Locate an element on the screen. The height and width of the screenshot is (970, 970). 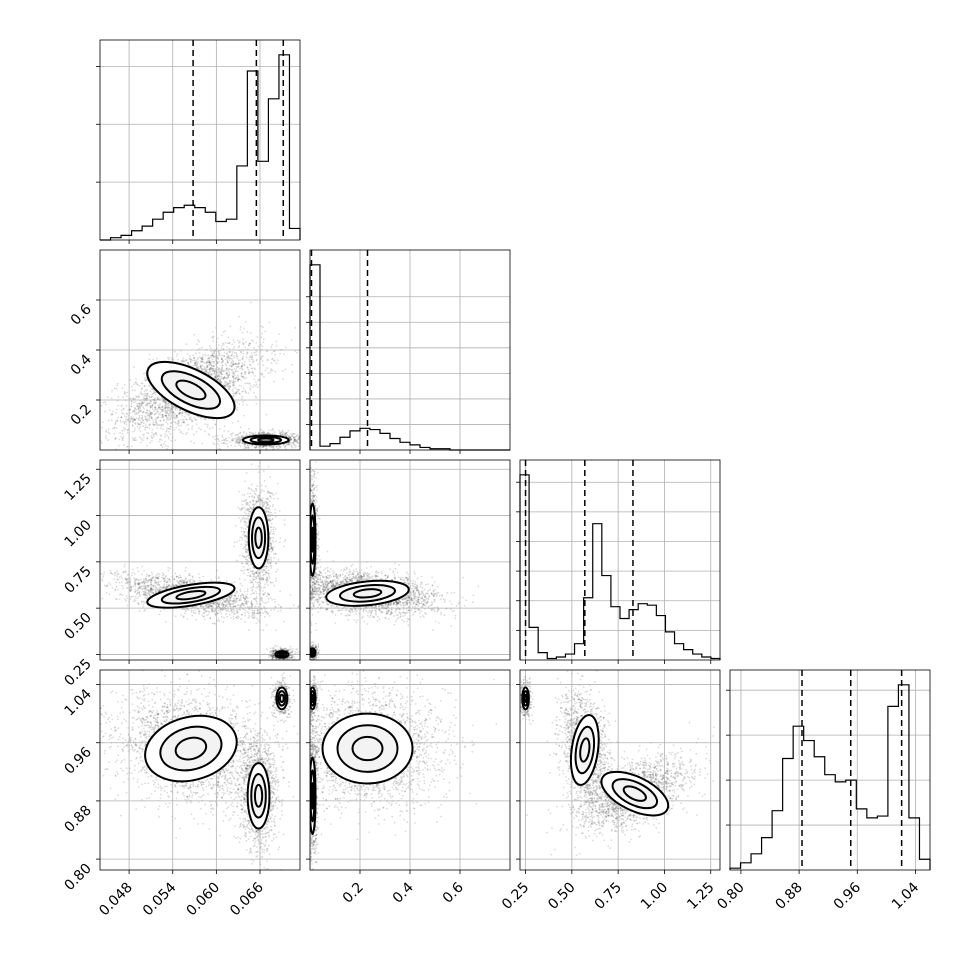
x-tick-label: 0.80 is located at coordinates (730, 896).